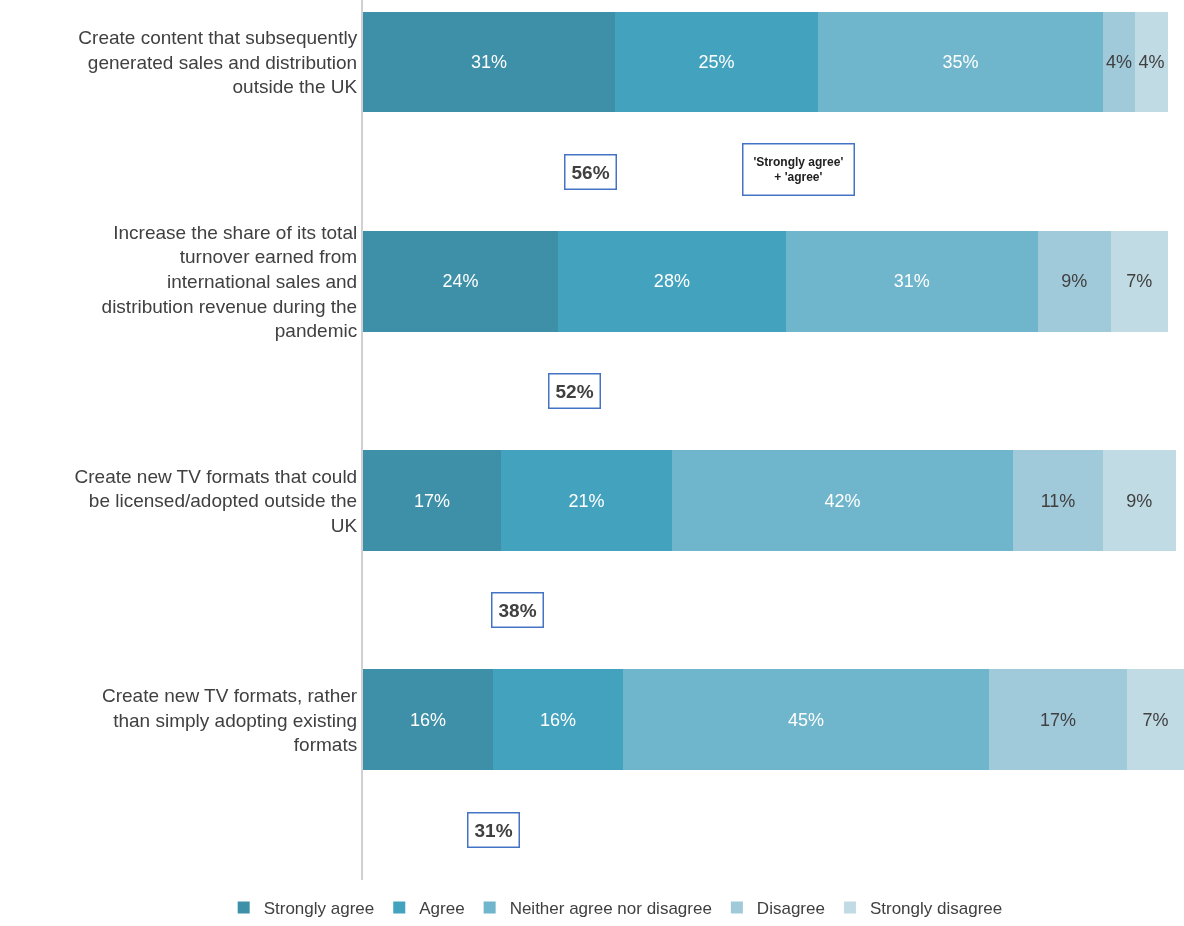 The height and width of the screenshot is (926, 1184). I want to click on data-label: 25%, so click(716, 62).